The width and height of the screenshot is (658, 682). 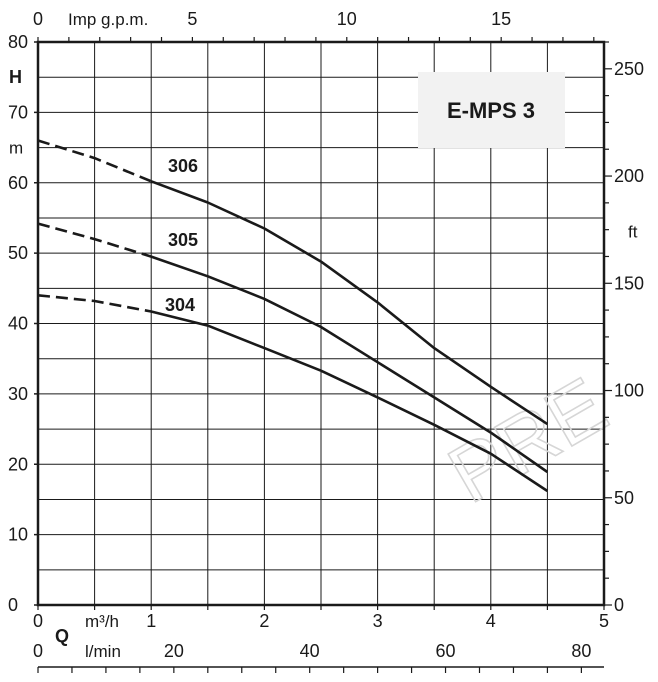 What do you see at coordinates (310, 651) in the screenshot?
I see `x-bottom2-tick-label: 40` at bounding box center [310, 651].